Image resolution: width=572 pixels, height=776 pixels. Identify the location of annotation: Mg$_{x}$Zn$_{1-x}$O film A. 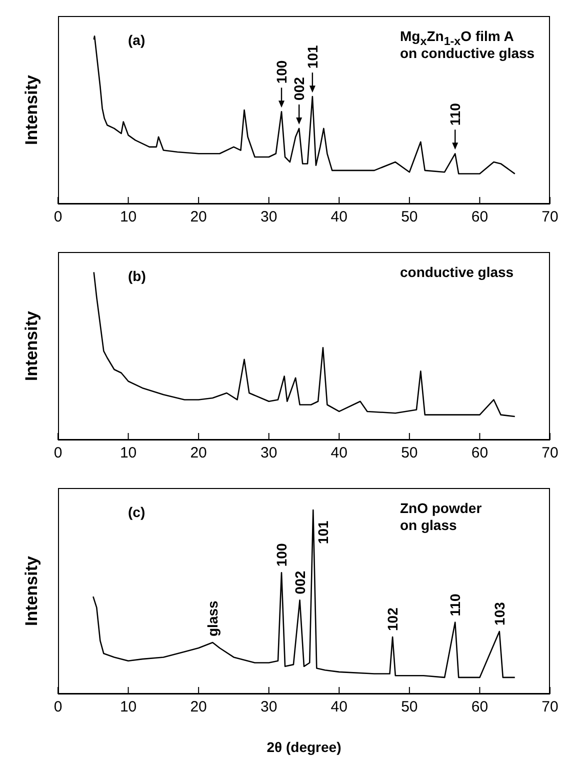
(457, 38).